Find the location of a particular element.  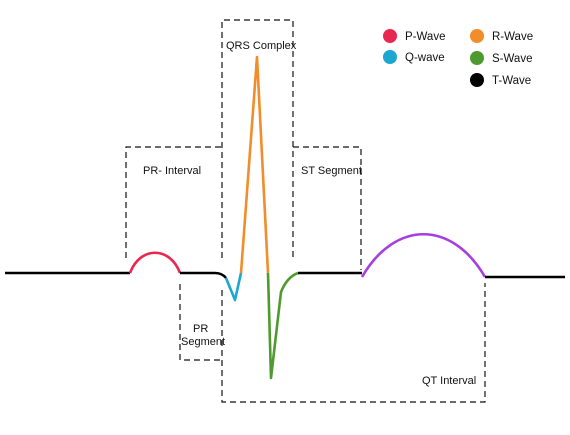

st-segment-label: ST Segment is located at coordinates (331, 171).